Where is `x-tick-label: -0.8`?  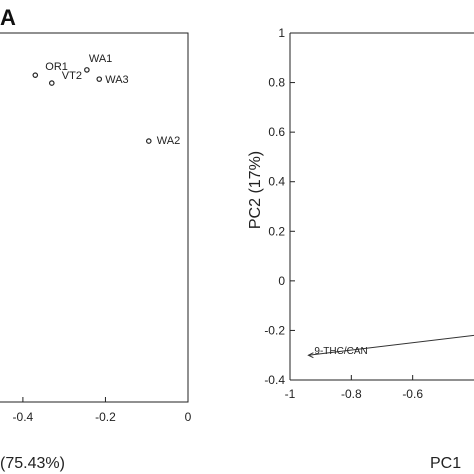 x-tick-label: -0.8 is located at coordinates (351, 394).